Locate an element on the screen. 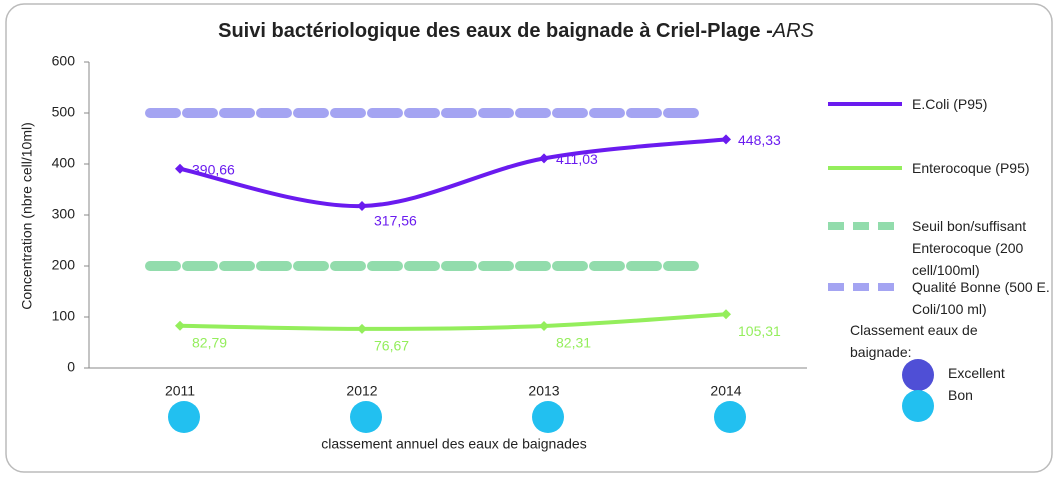 The width and height of the screenshot is (1059, 477). value-label: 82,79 is located at coordinates (209, 342).